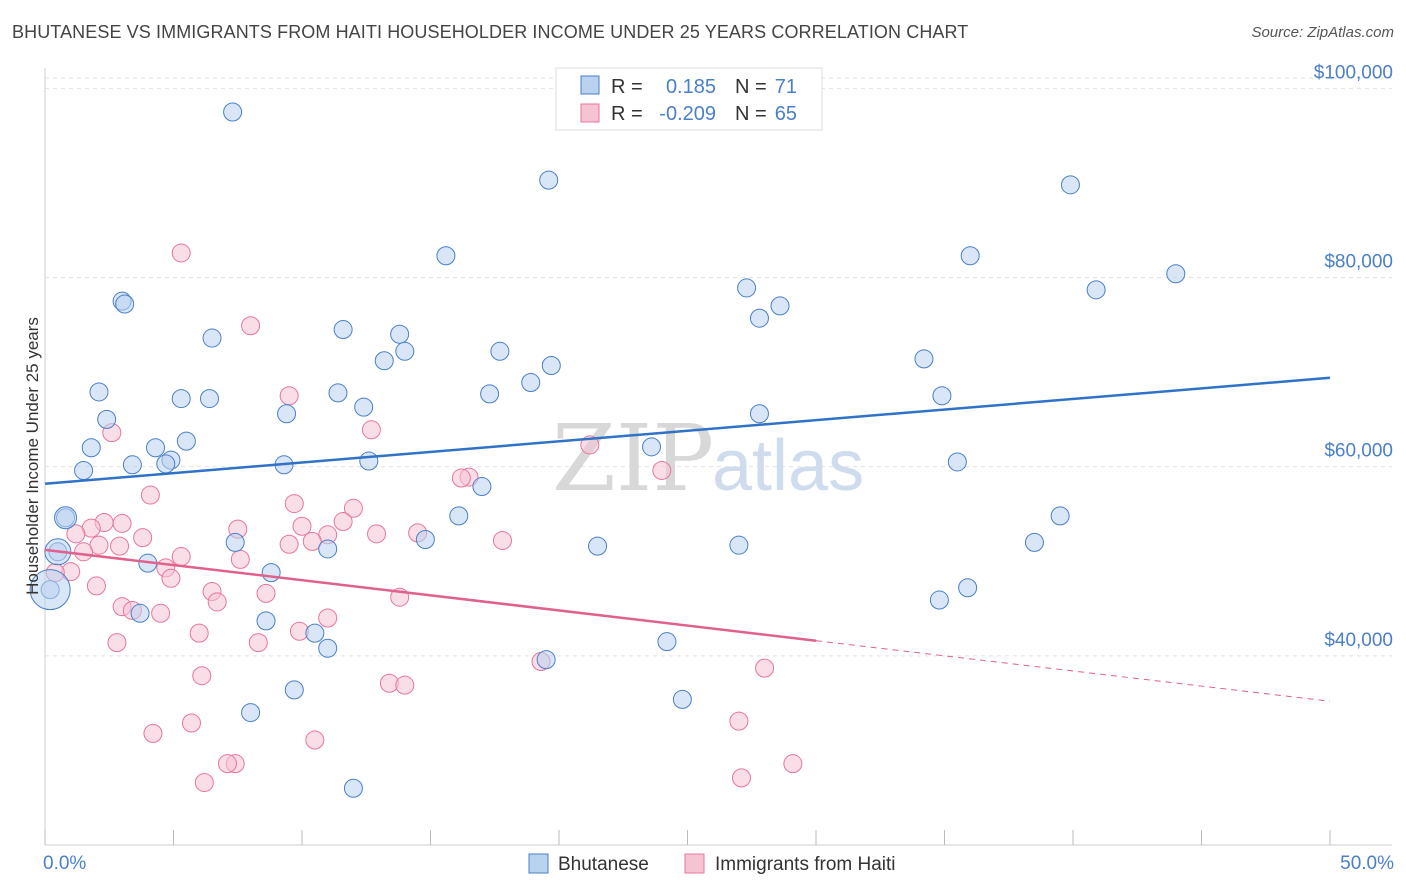 The width and height of the screenshot is (1406, 892). Describe the element at coordinates (694, 863) in the screenshot. I see `legend-swatch-haiti` at that location.